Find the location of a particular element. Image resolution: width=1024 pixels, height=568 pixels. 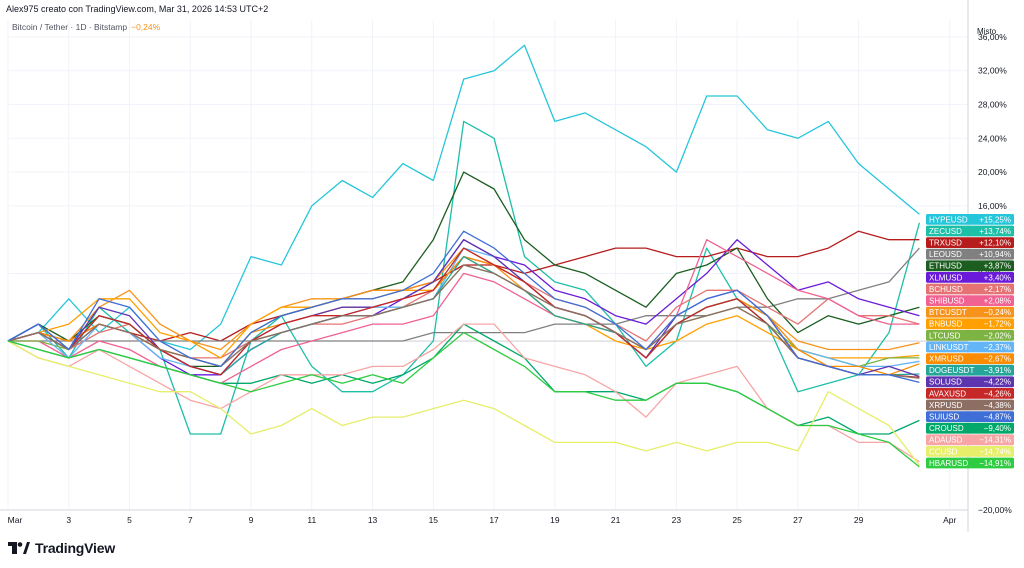

series-label-hbarusd: HBARUSD −14,91% is located at coordinates (970, 463).